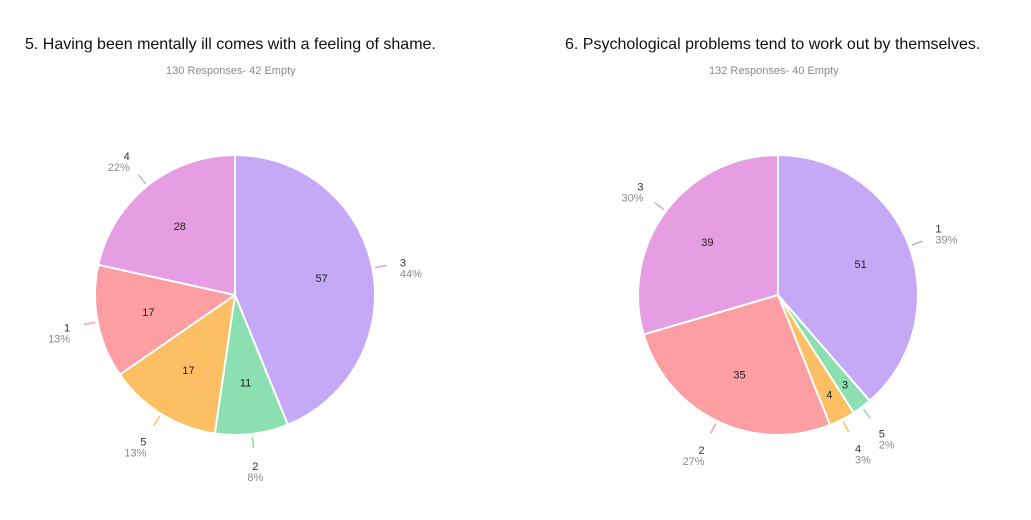  Describe the element at coordinates (887, 446) in the screenshot. I see `slice-percent-label: 2%` at that location.